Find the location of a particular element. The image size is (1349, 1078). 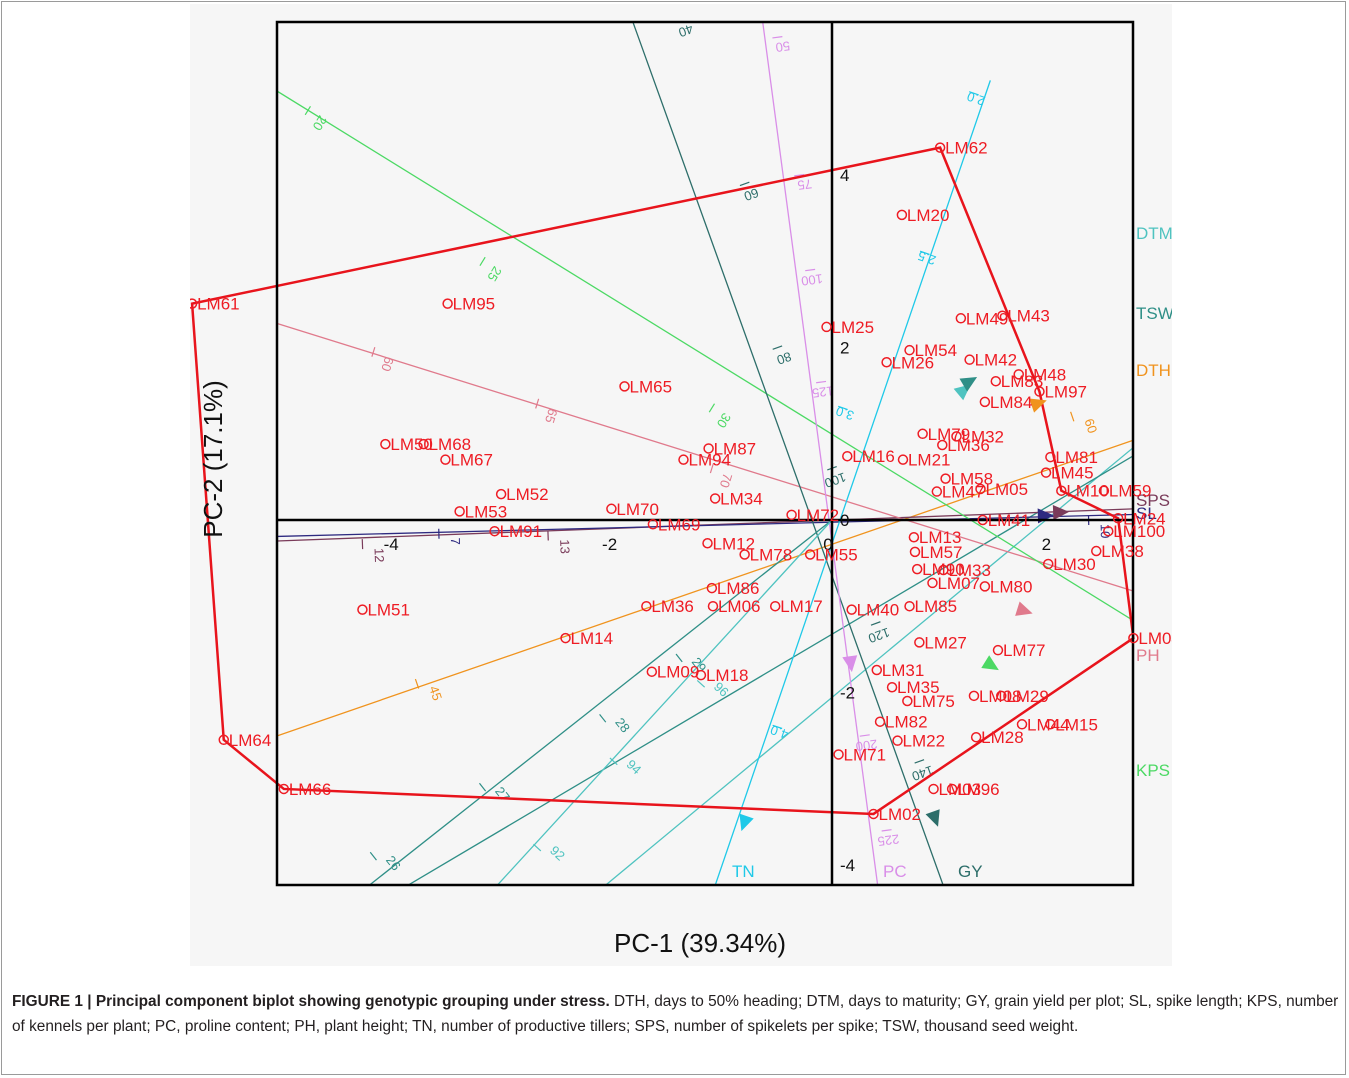

trait-tick-label: 7 is located at coordinates (455, 541).